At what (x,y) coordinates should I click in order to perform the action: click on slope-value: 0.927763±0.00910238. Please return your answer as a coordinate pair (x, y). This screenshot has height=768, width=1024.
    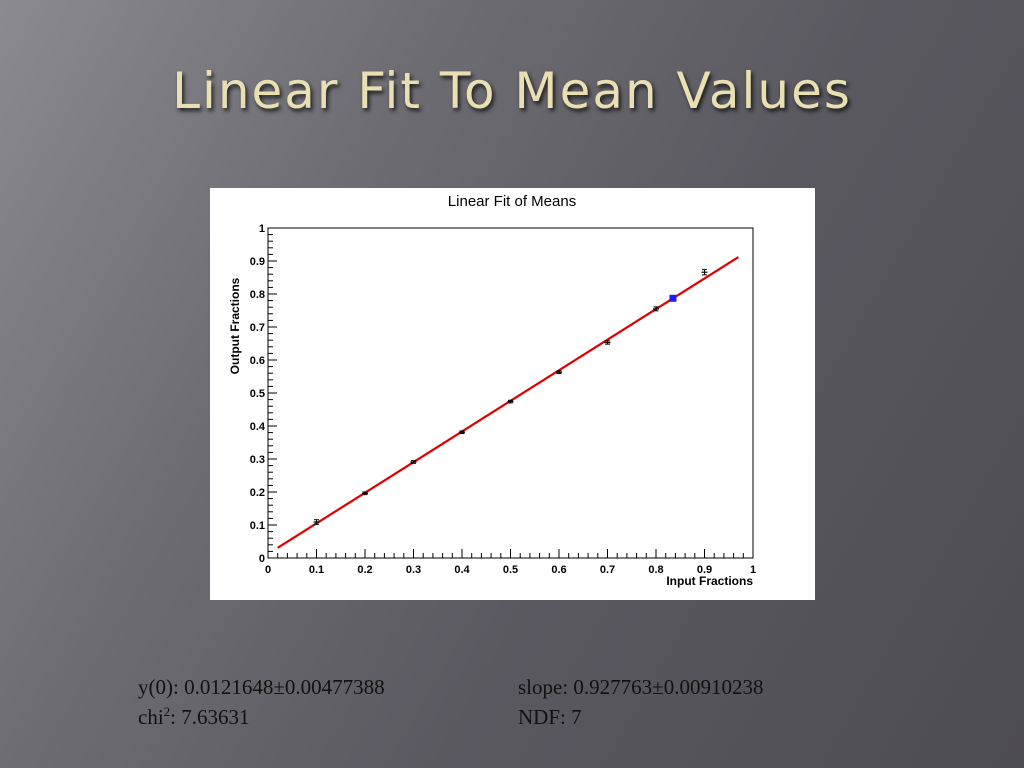
    Looking at the image, I should click on (668, 687).